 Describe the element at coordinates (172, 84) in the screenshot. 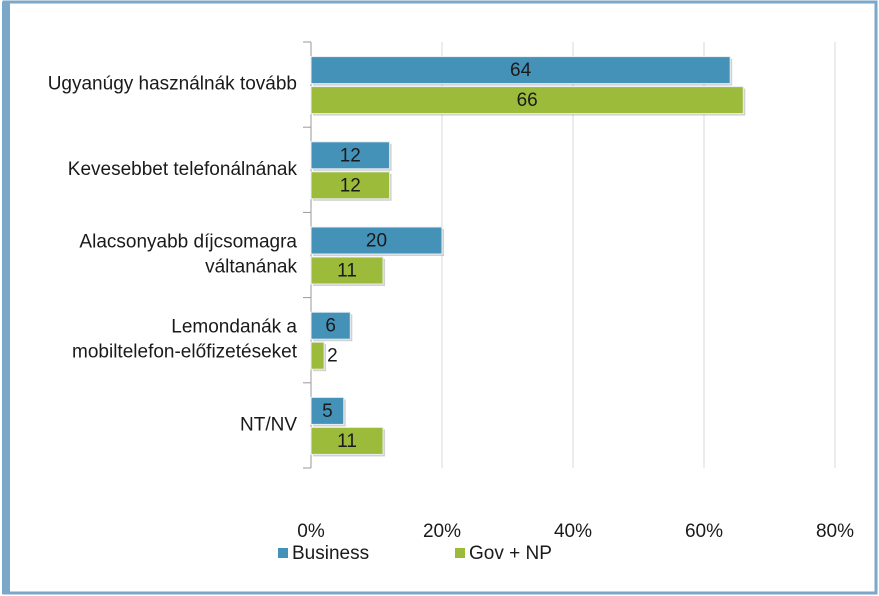

I see `y-tick-label: Ugyanúgy használnák tovább` at that location.